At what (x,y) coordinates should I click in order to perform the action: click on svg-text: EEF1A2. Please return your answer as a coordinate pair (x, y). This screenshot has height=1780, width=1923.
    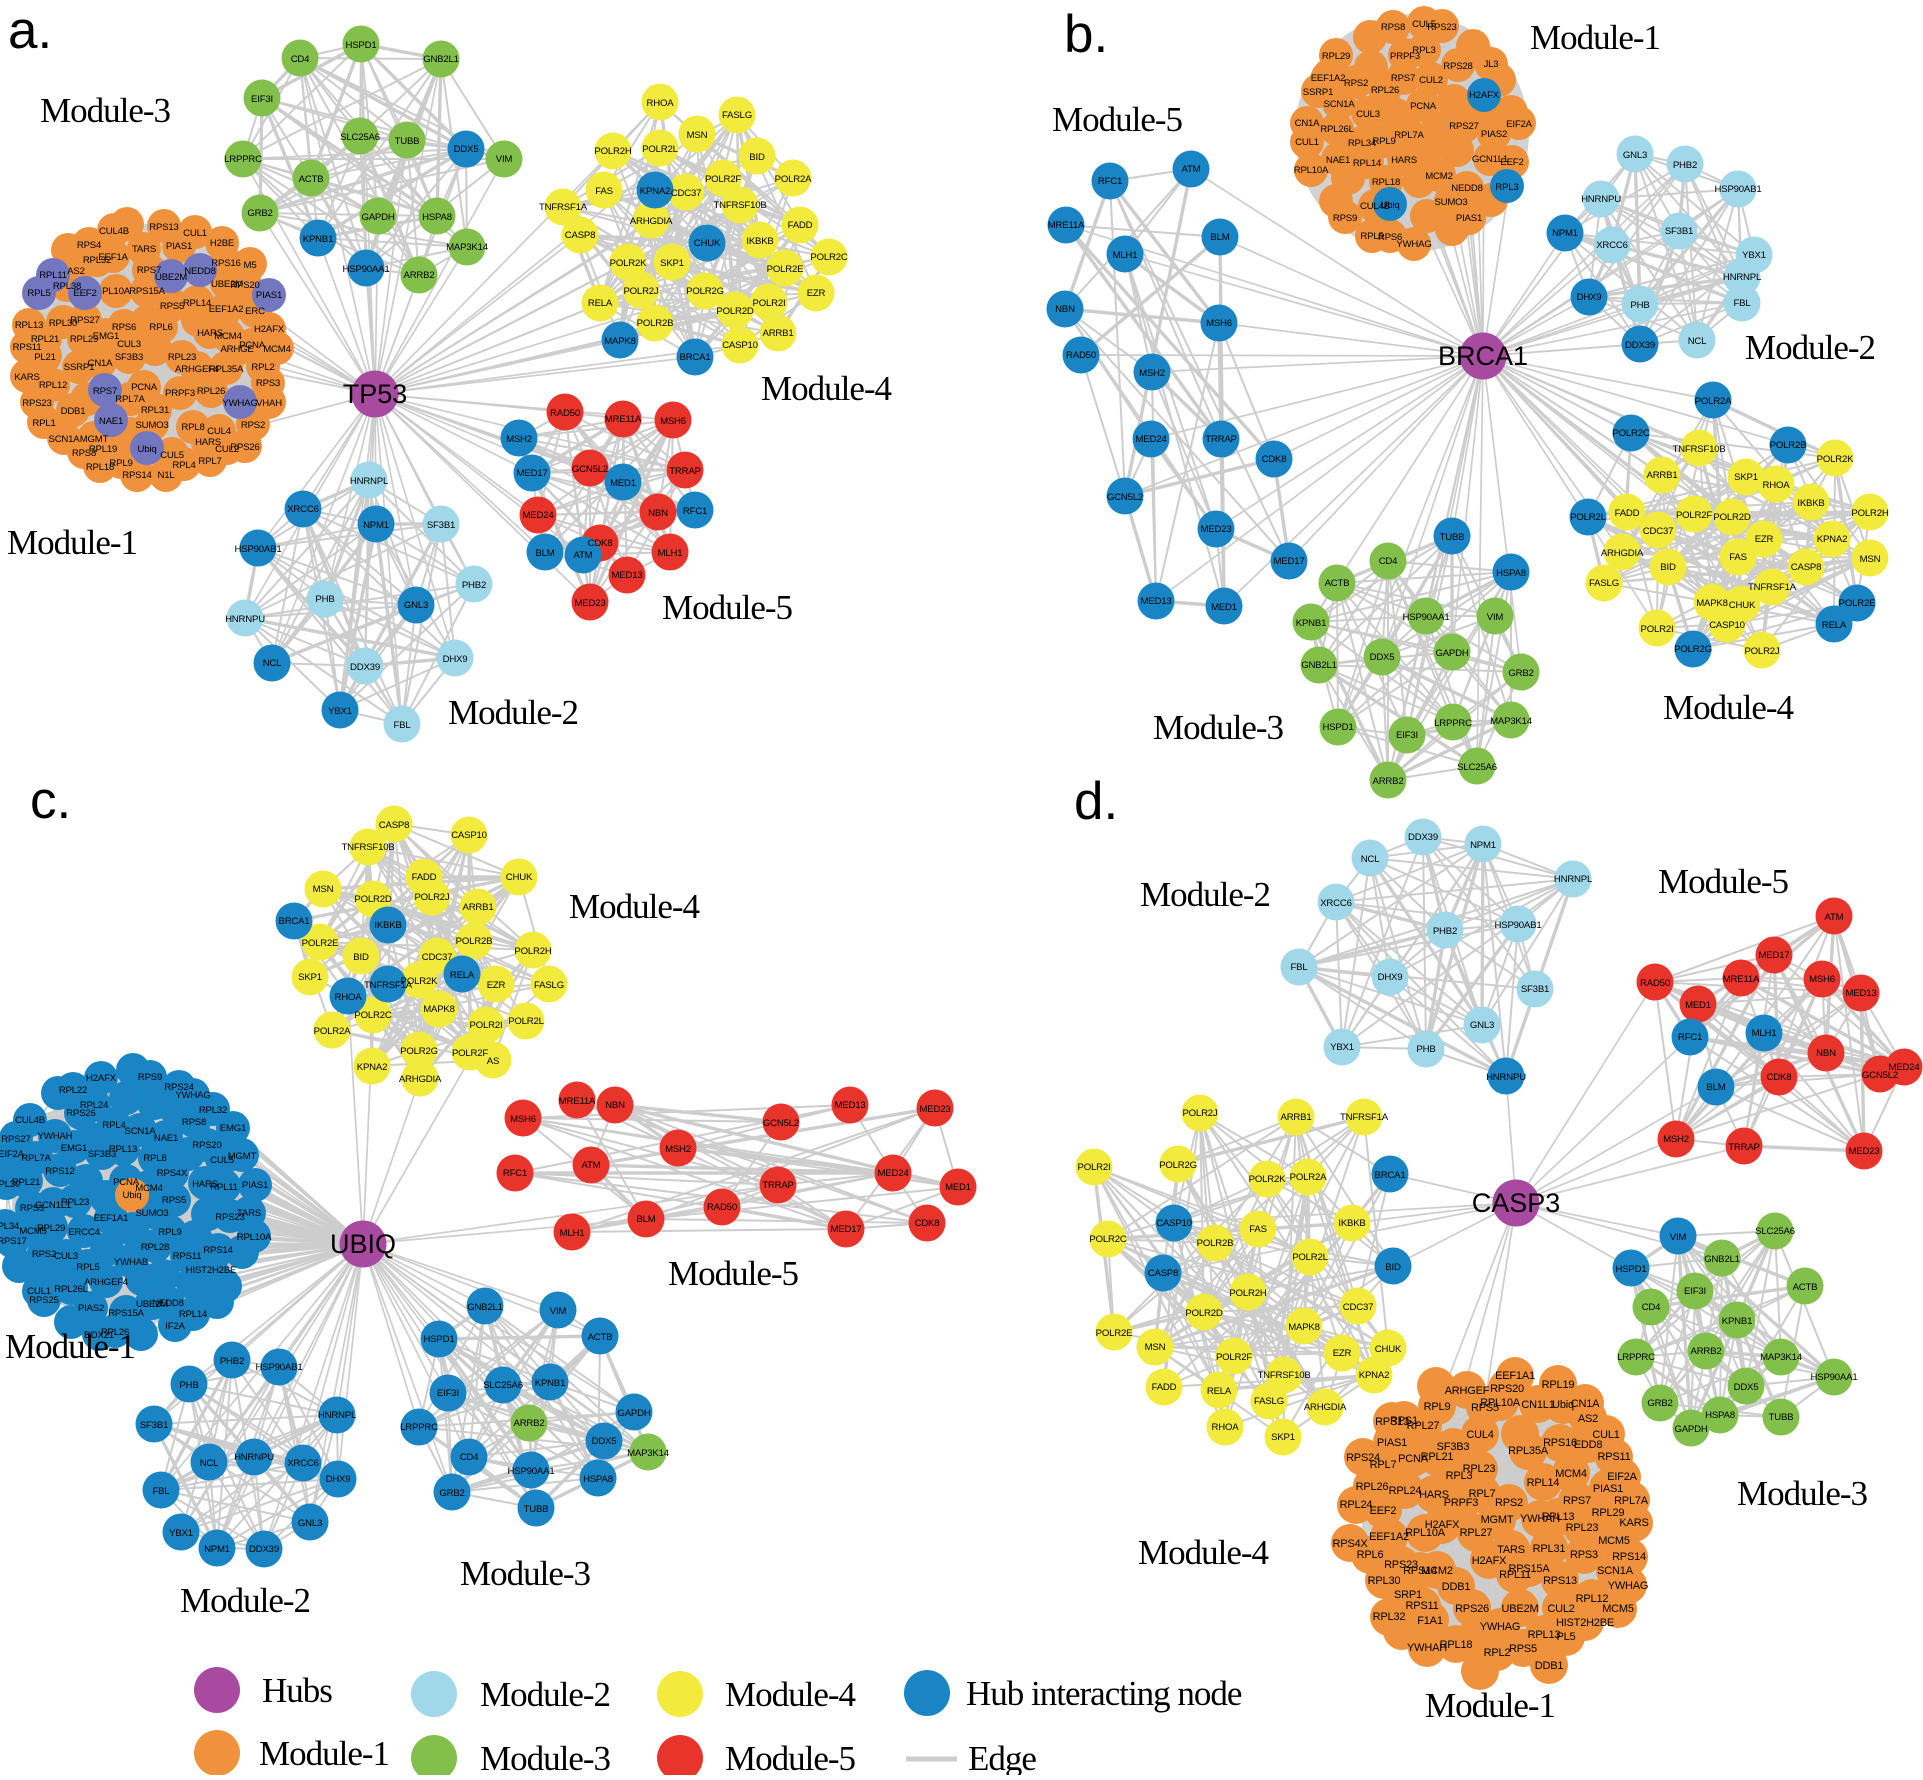
    Looking at the image, I should click on (226, 309).